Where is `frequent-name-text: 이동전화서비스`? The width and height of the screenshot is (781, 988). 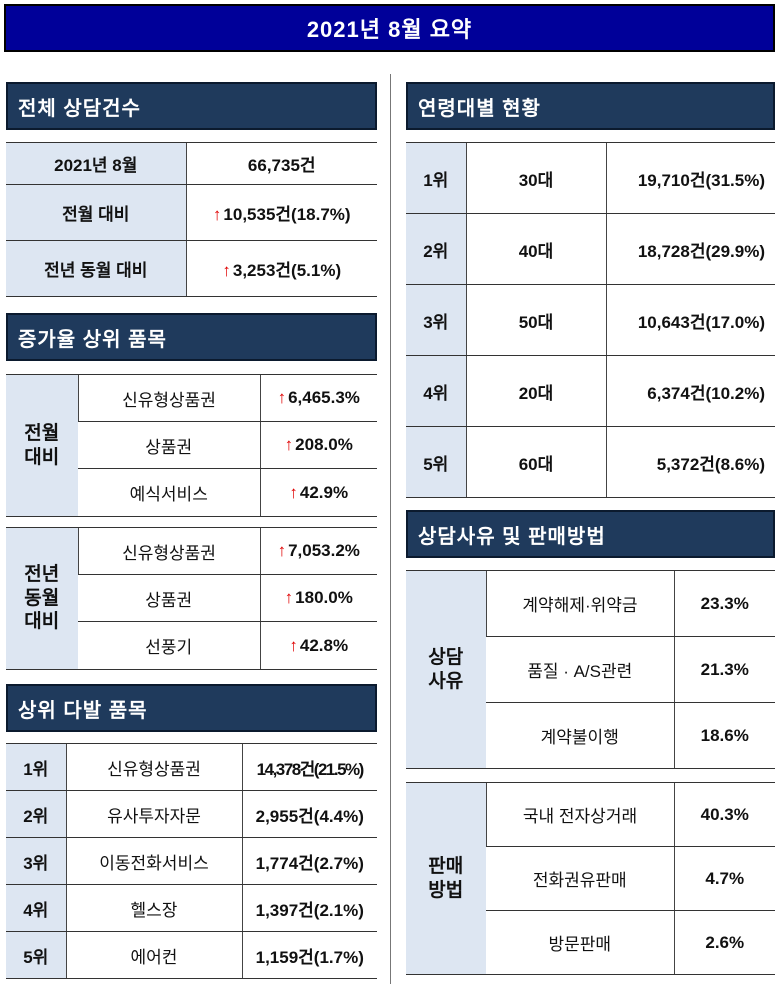
frequent-name-text: 이동전화서비스 is located at coordinates (154, 863).